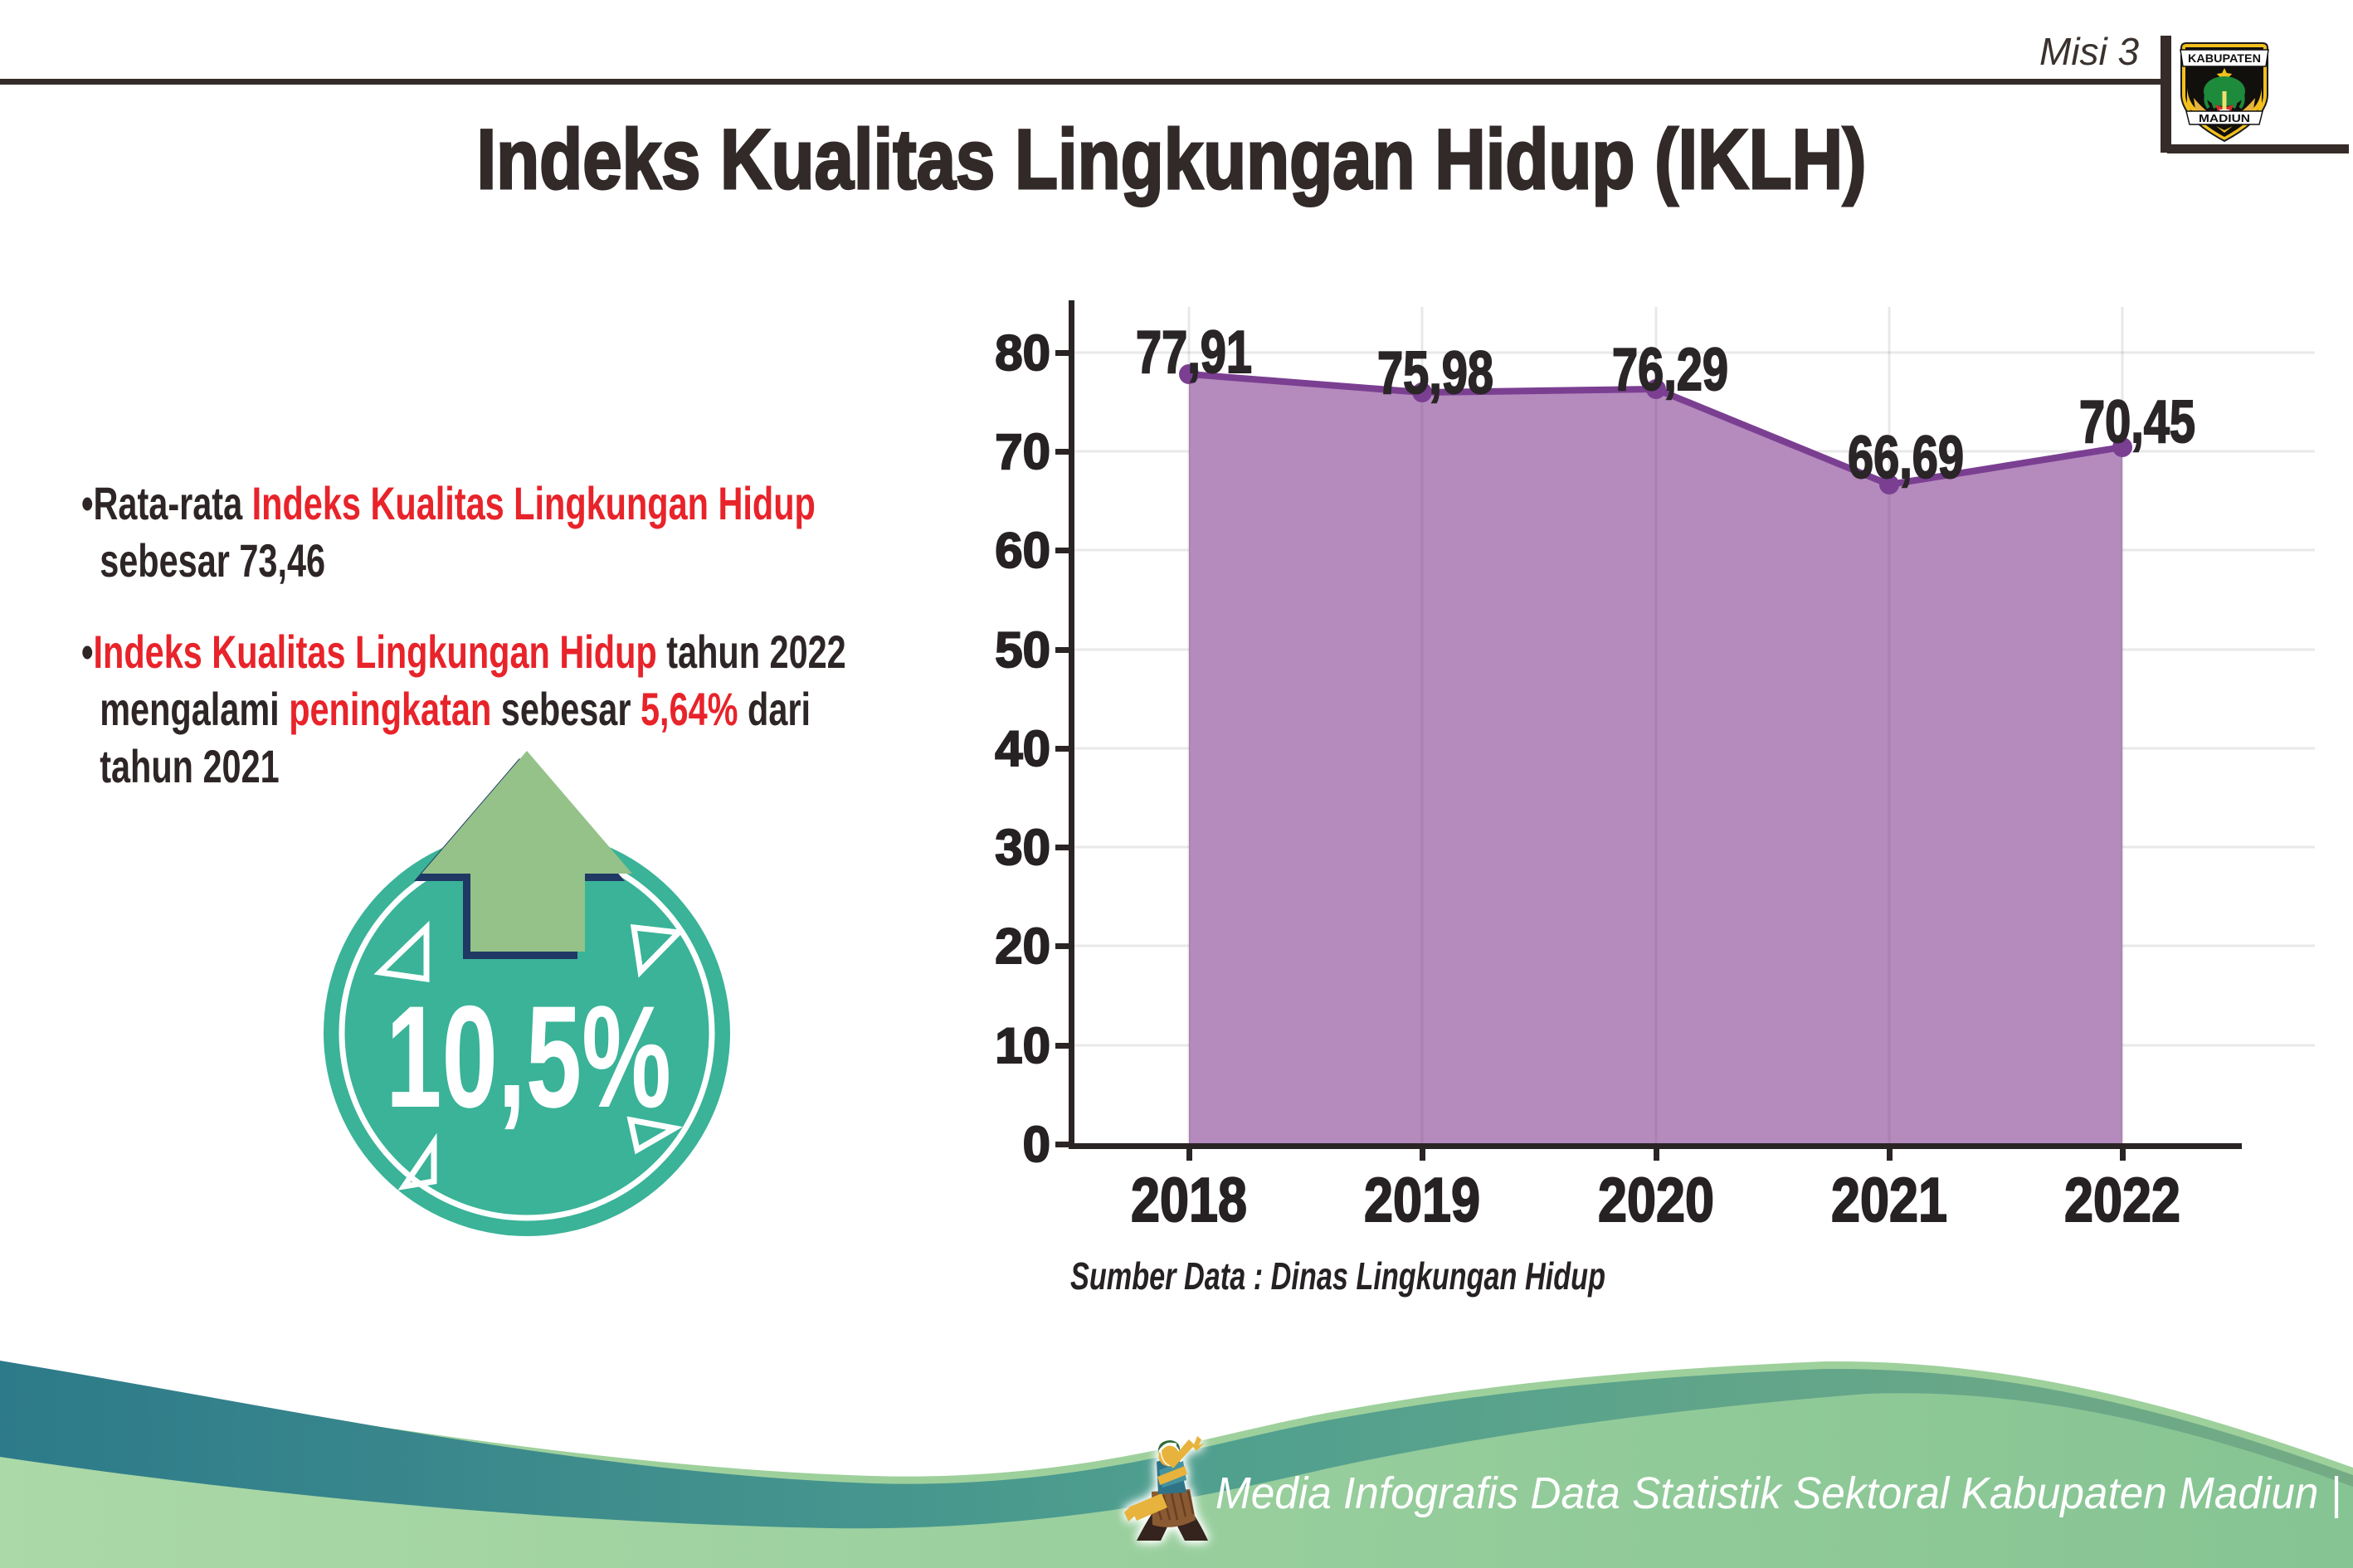 The width and height of the screenshot is (2353, 1568). I want to click on svg-text: 2022, so click(2122, 1199).